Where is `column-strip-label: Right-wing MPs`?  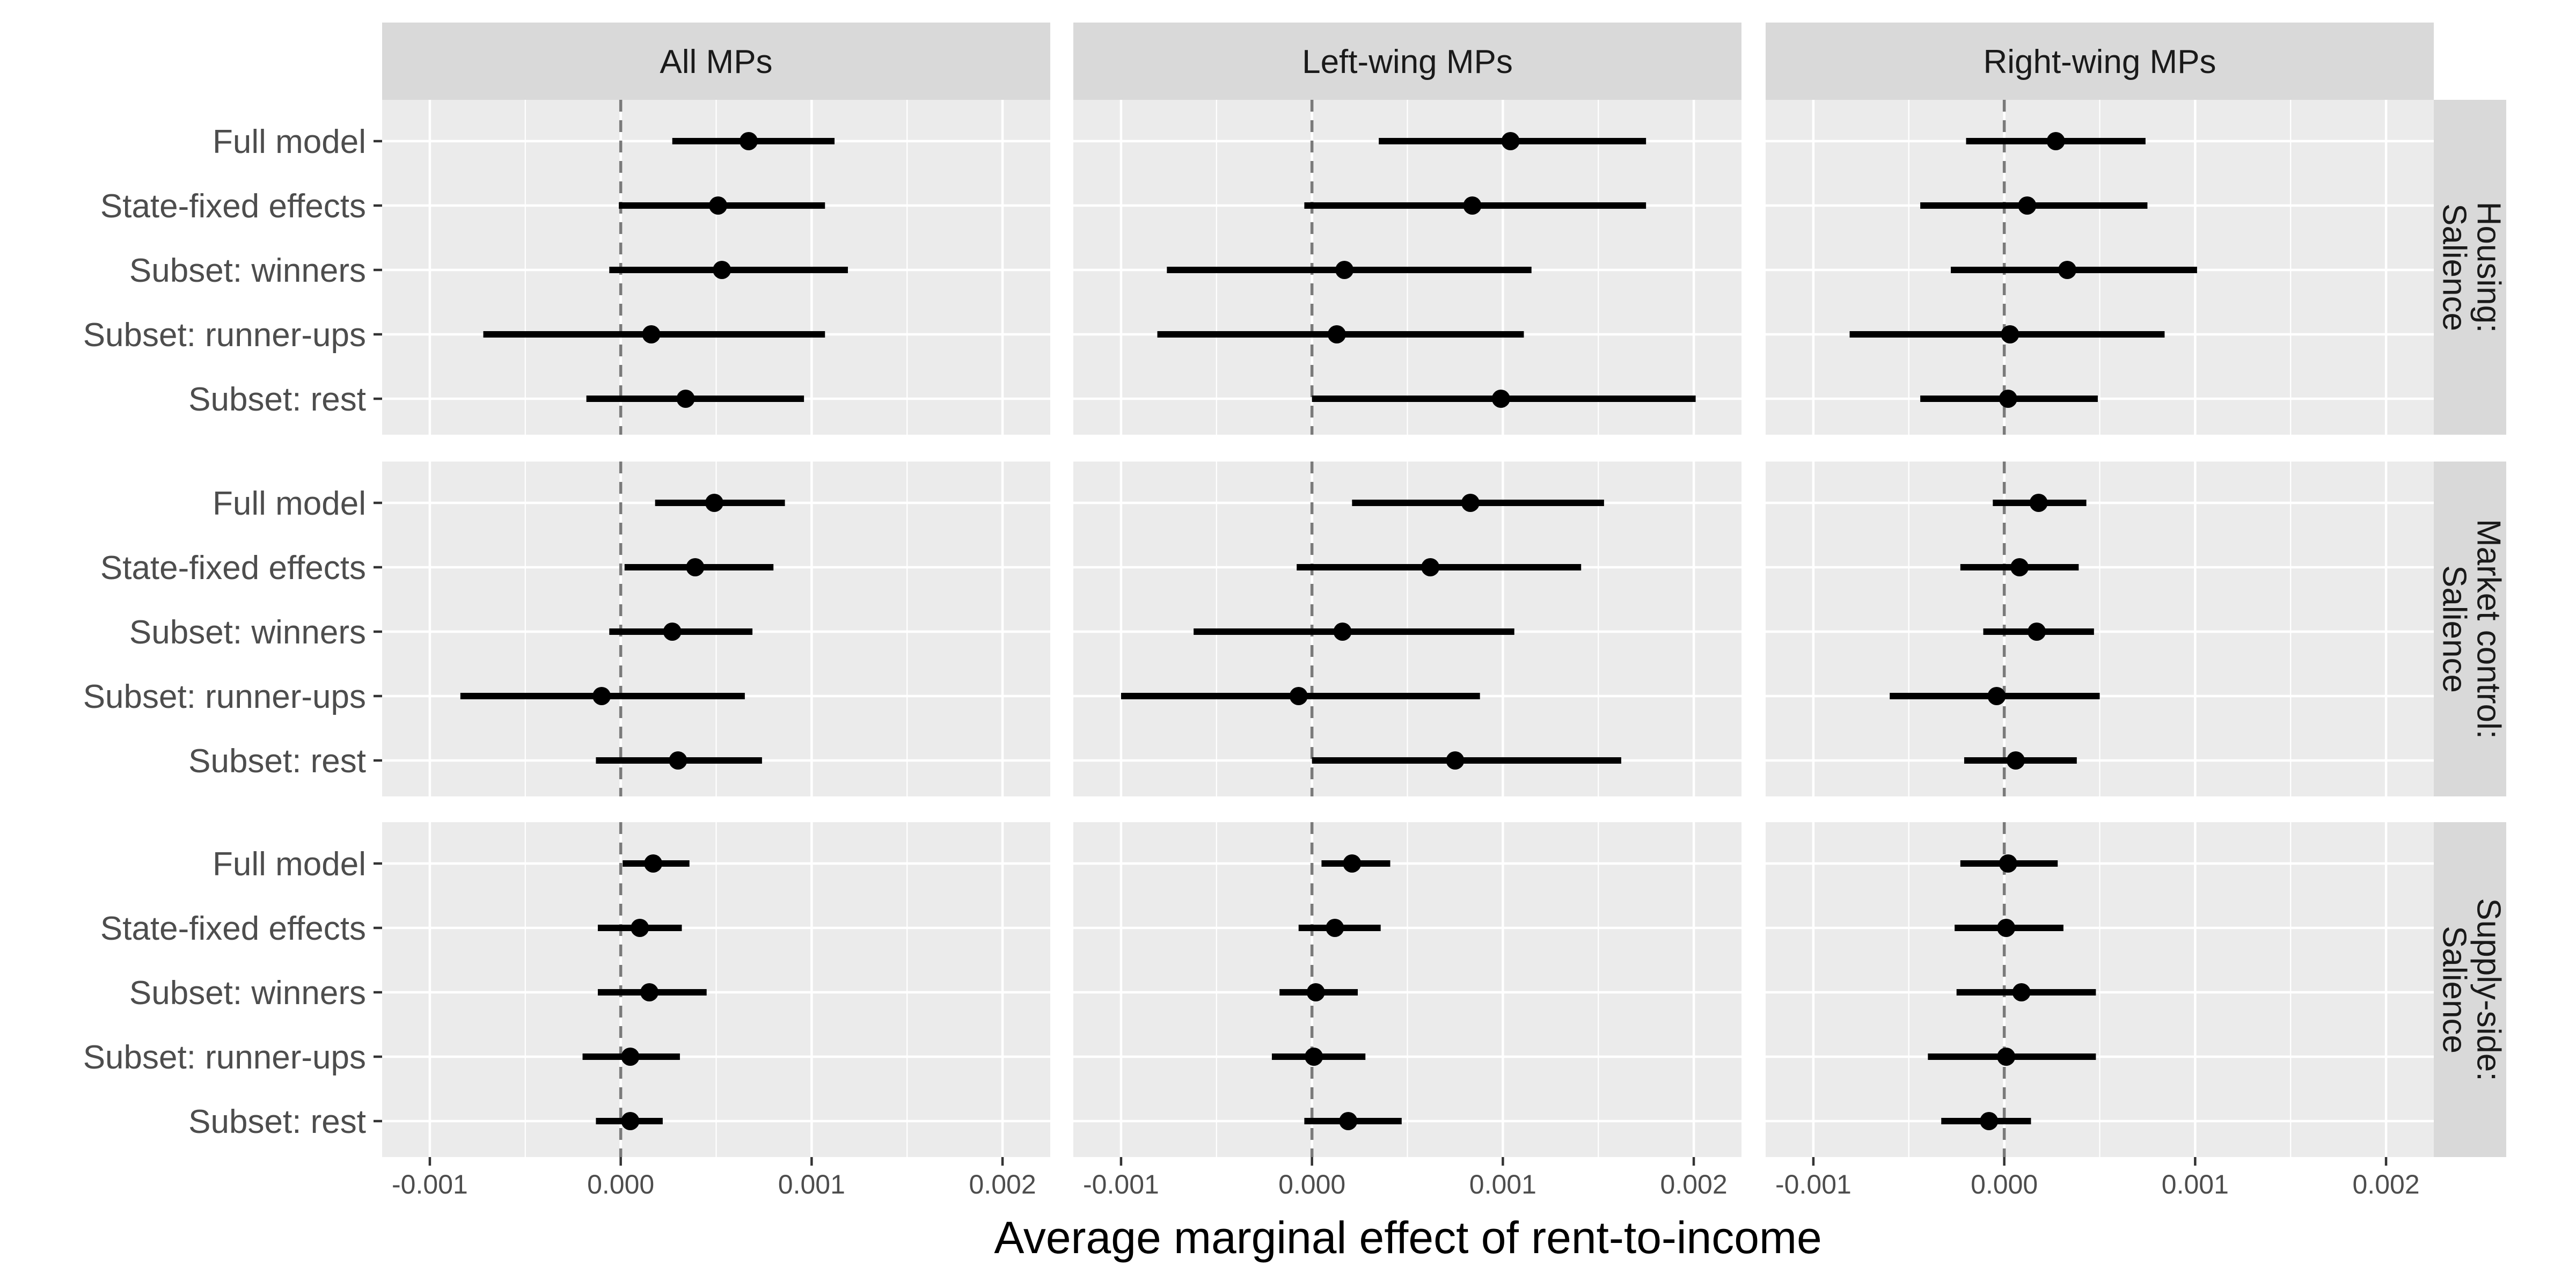
column-strip-label: Right-wing MPs is located at coordinates (2099, 61).